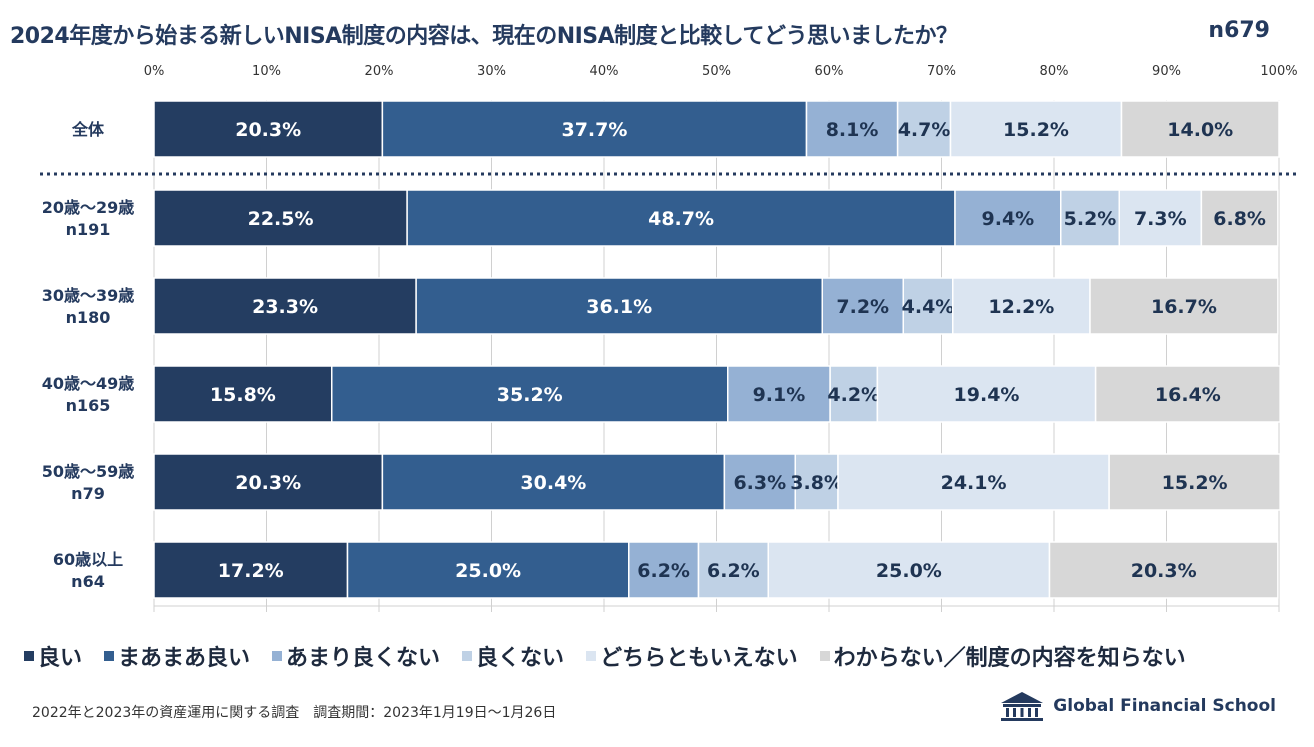  I want to click on x-tick-label: 30%, so click(491, 71).